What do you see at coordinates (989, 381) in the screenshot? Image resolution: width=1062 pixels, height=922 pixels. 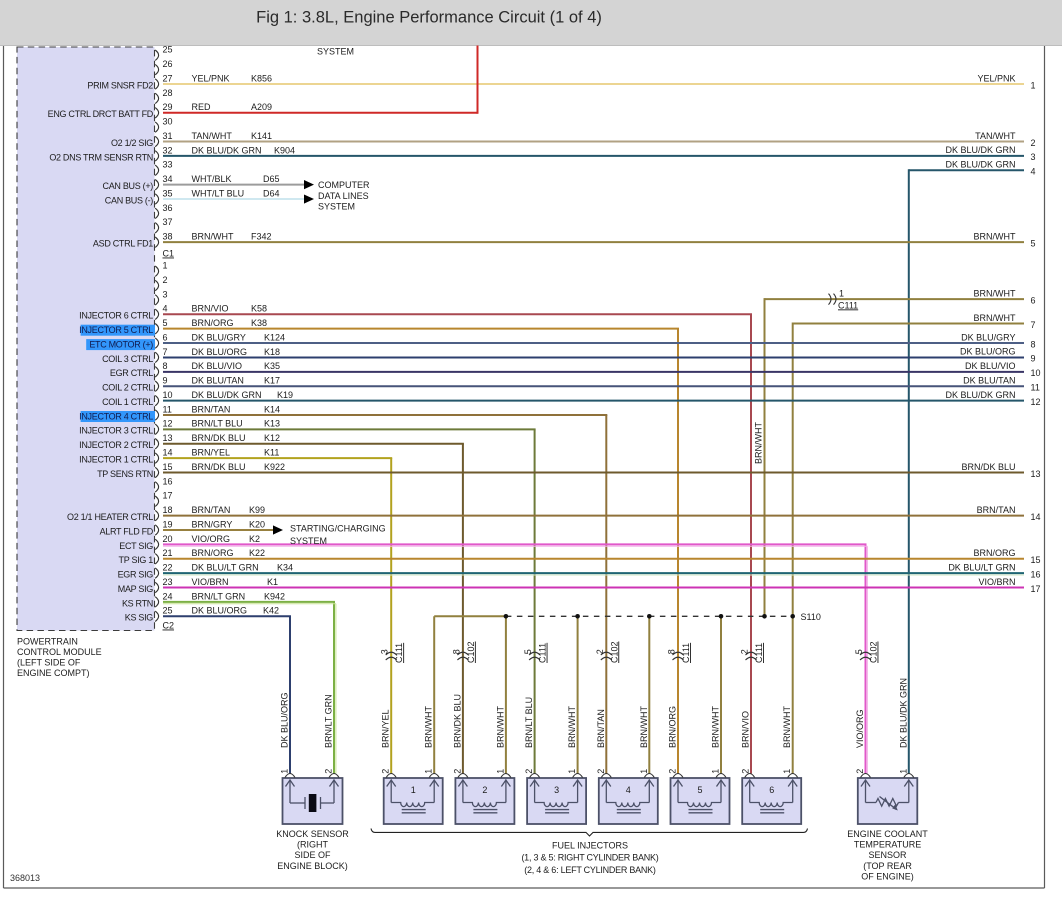 I see `svg-text: DK BLU/TAN` at bounding box center [989, 381].